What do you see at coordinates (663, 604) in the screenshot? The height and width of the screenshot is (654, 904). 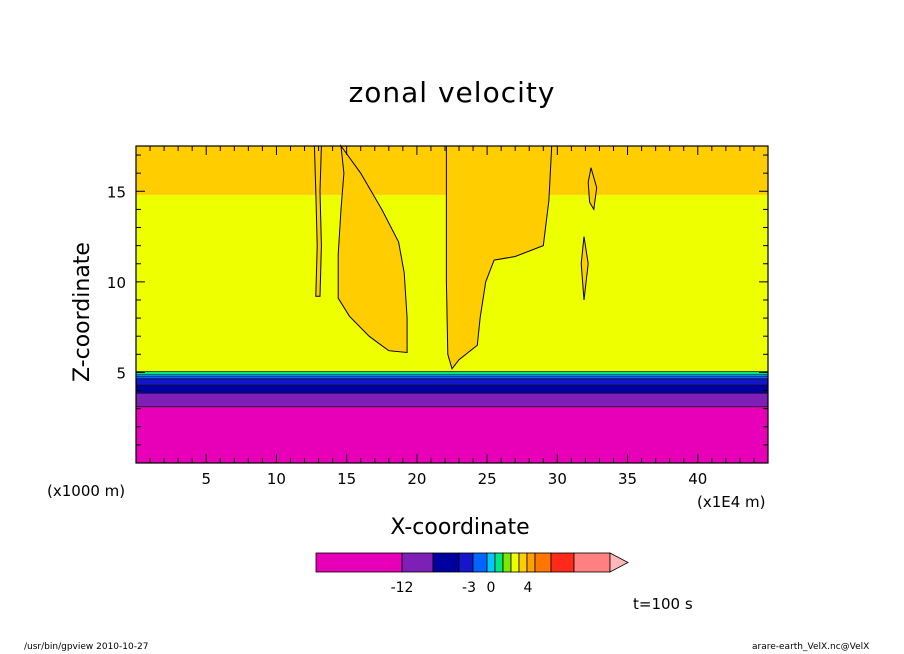 I see `time-label: t=100 s` at bounding box center [663, 604].